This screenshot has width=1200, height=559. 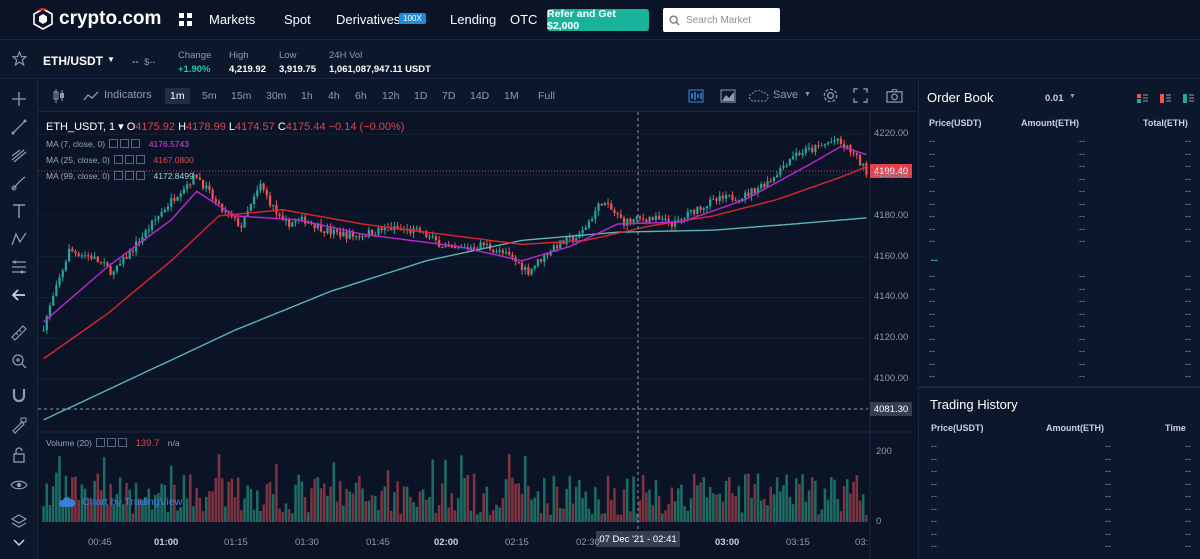 I want to click on cloud-save-icon, so click(x=759, y=96).